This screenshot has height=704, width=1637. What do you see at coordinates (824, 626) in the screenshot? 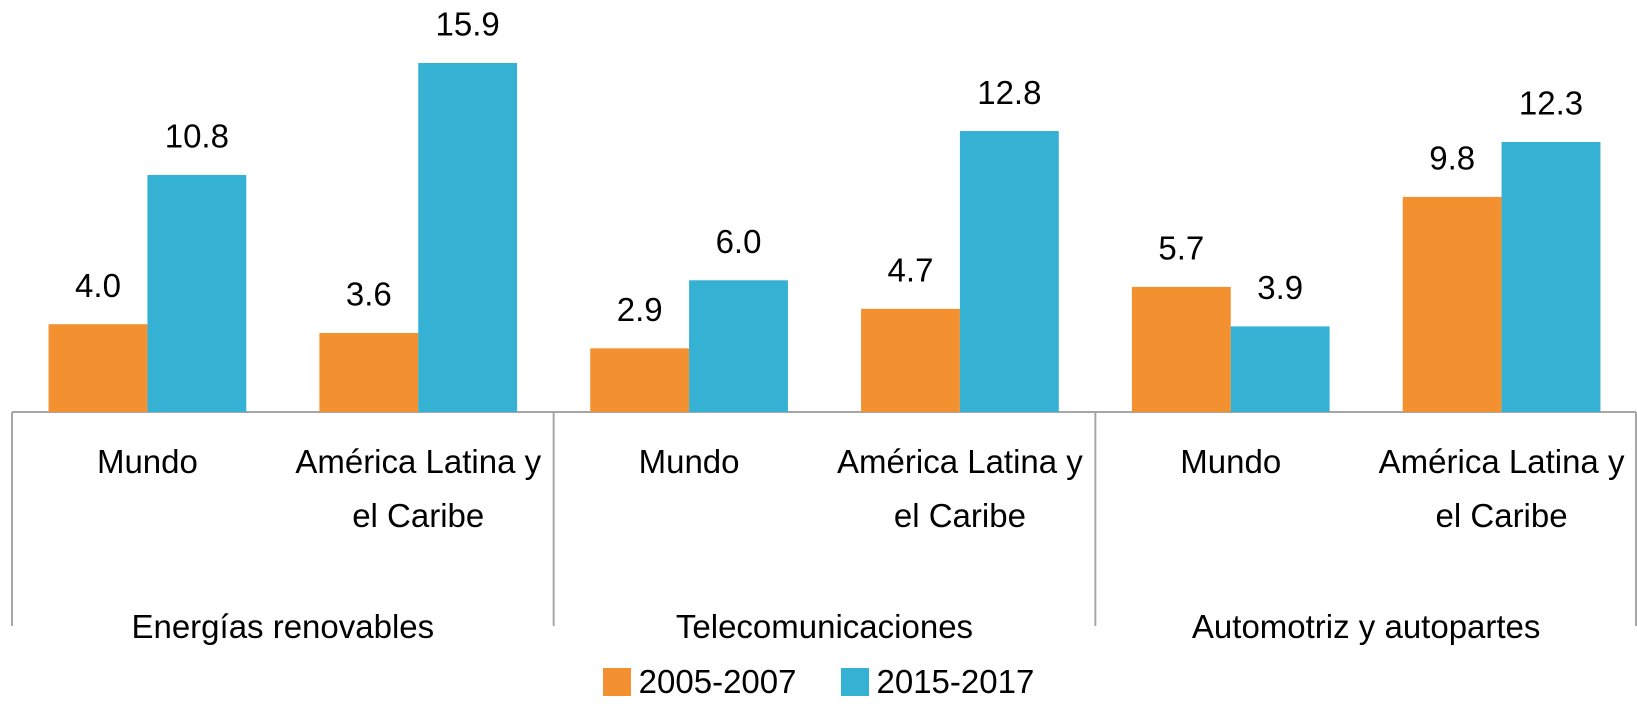
I see `group-label: Telecomunicaciones` at bounding box center [824, 626].